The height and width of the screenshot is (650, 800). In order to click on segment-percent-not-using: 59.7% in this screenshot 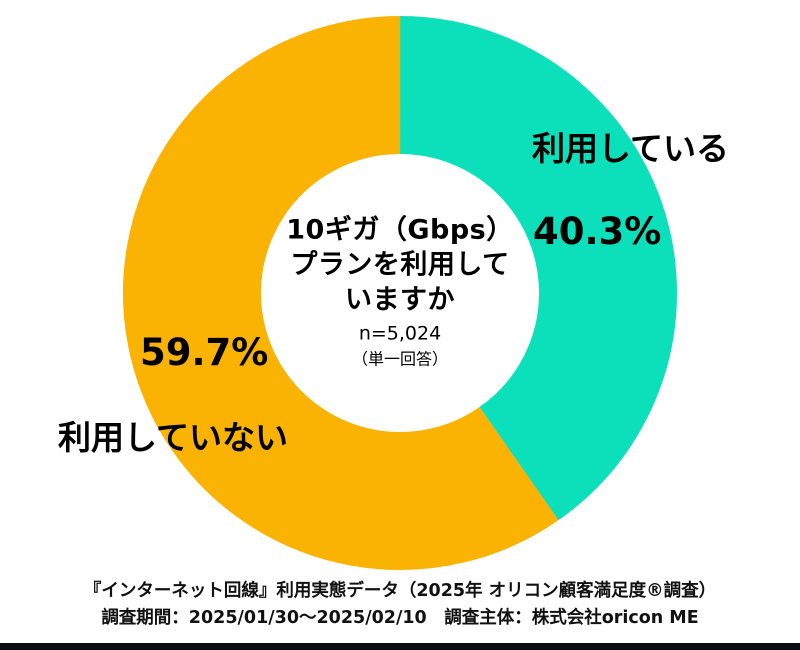, I will do `click(204, 352)`.